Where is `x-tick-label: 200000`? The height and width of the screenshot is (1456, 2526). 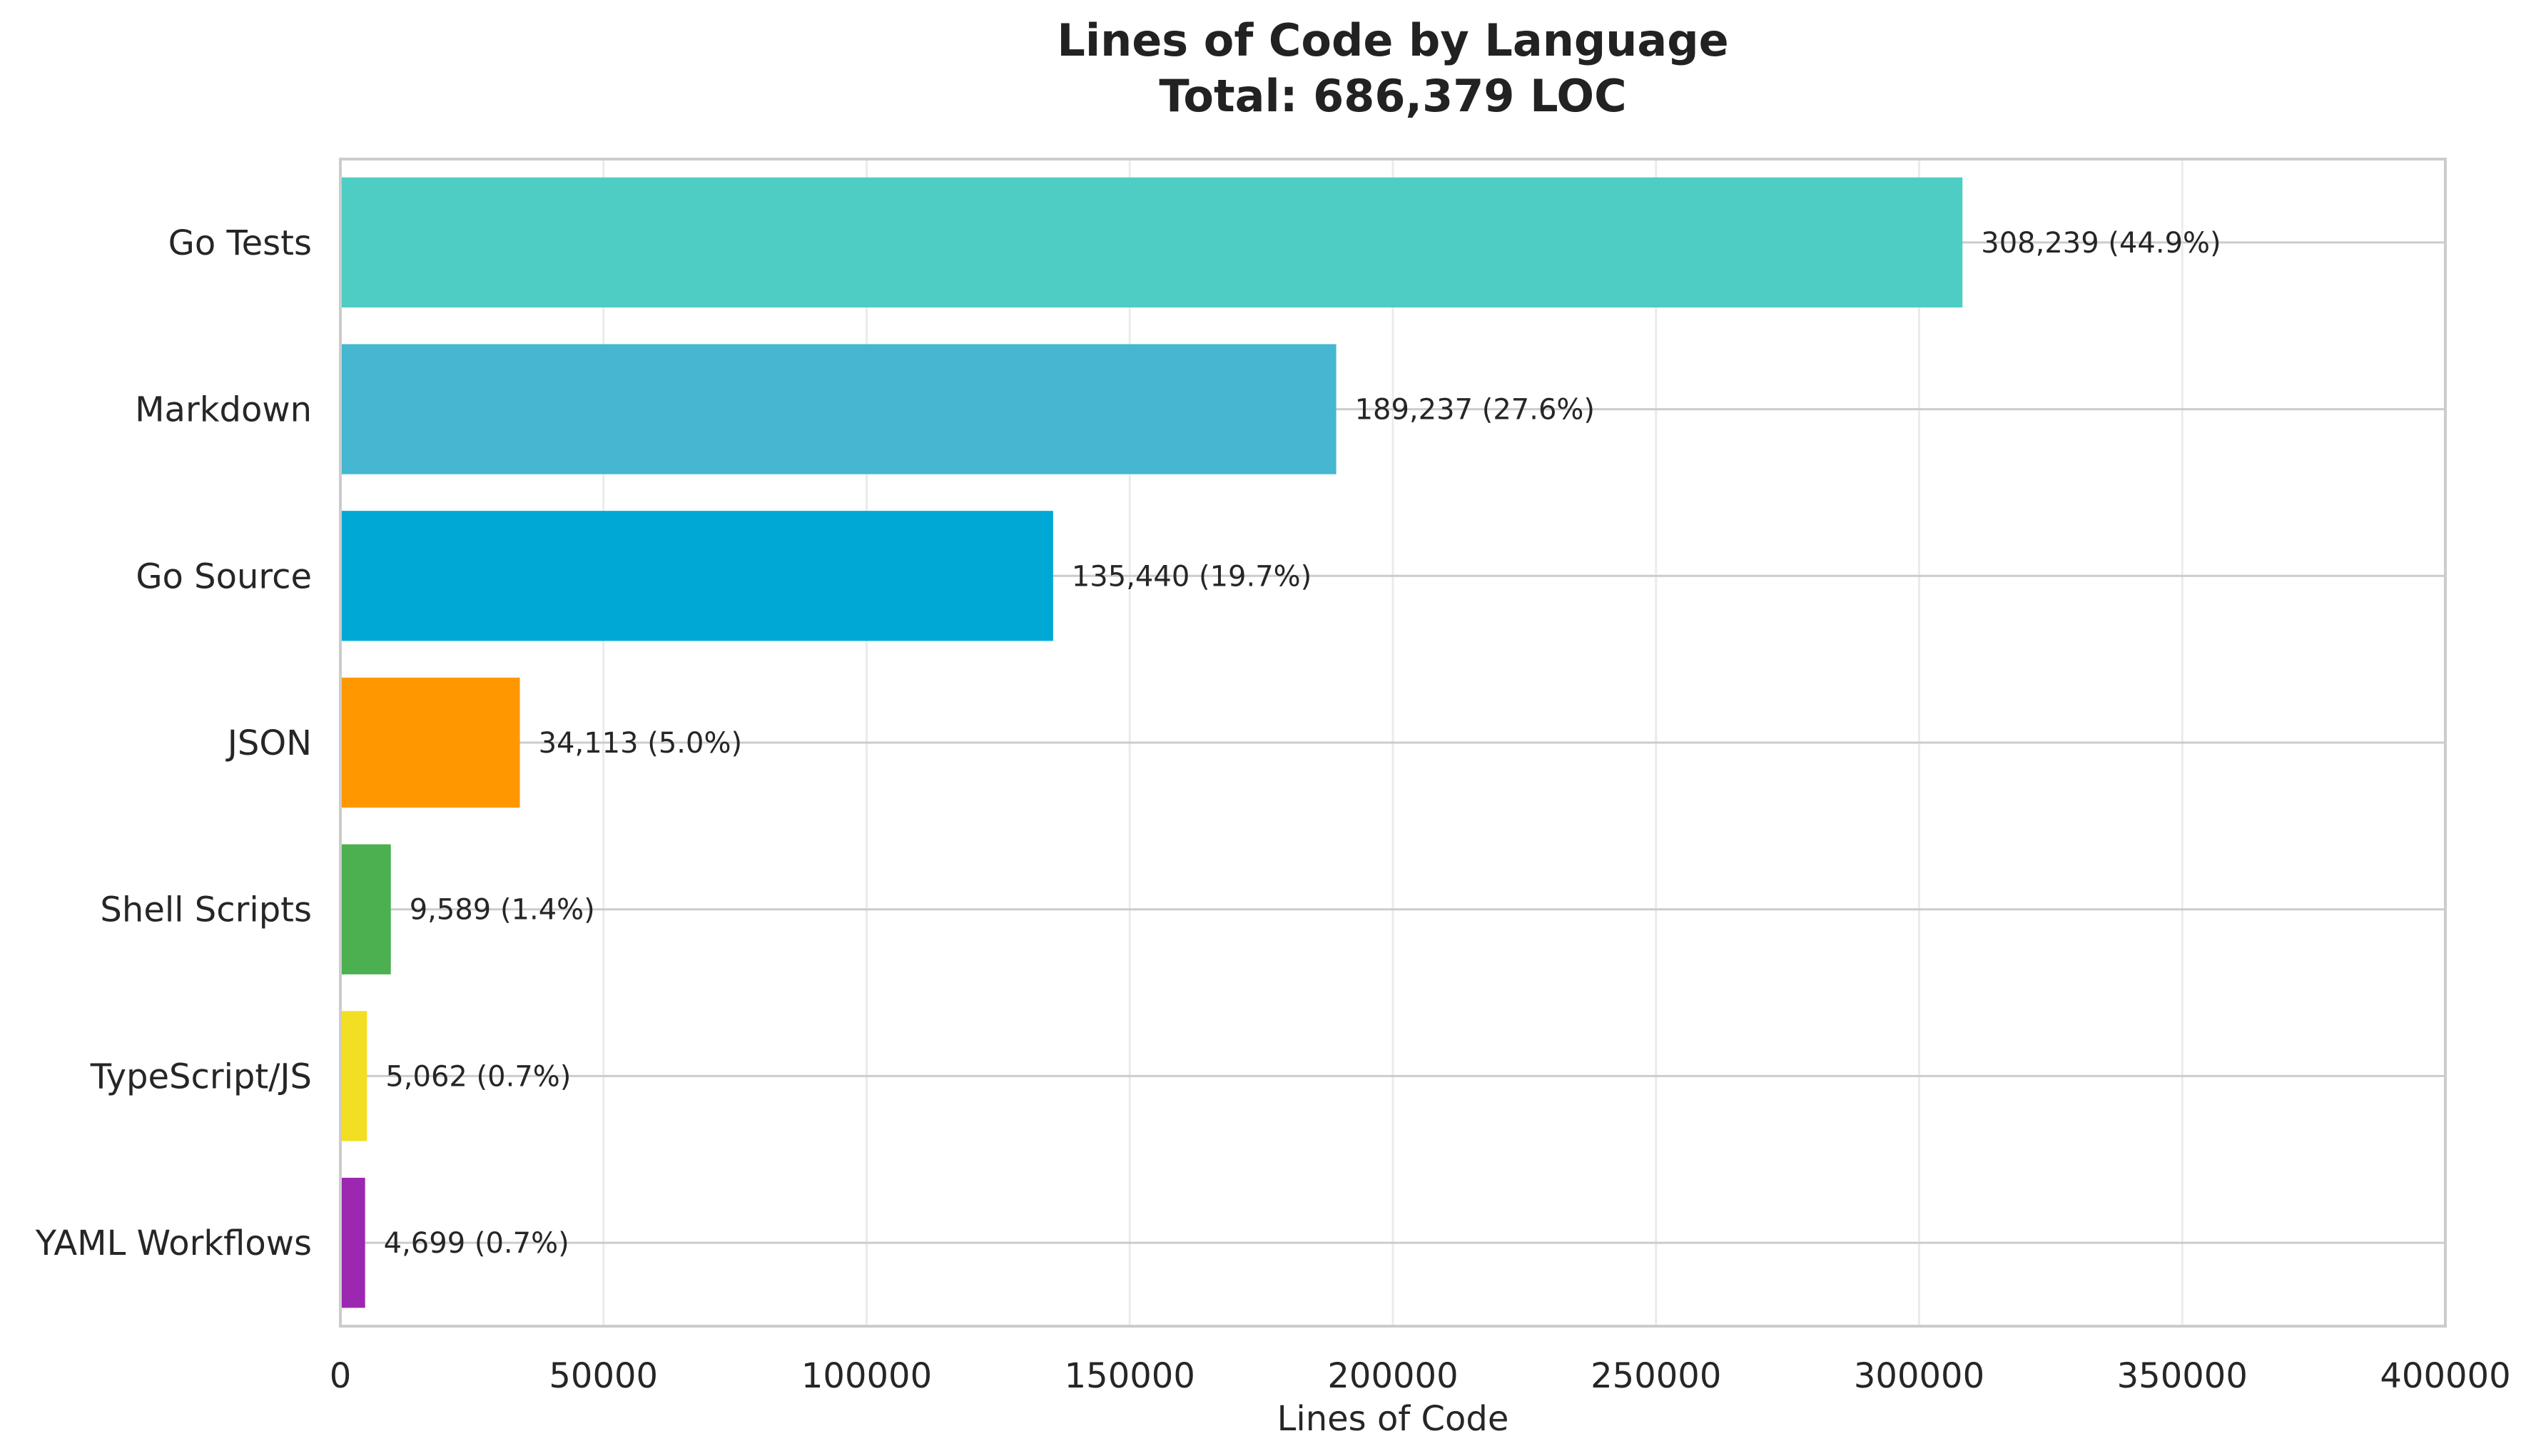 x-tick-label: 200000 is located at coordinates (1392, 1376).